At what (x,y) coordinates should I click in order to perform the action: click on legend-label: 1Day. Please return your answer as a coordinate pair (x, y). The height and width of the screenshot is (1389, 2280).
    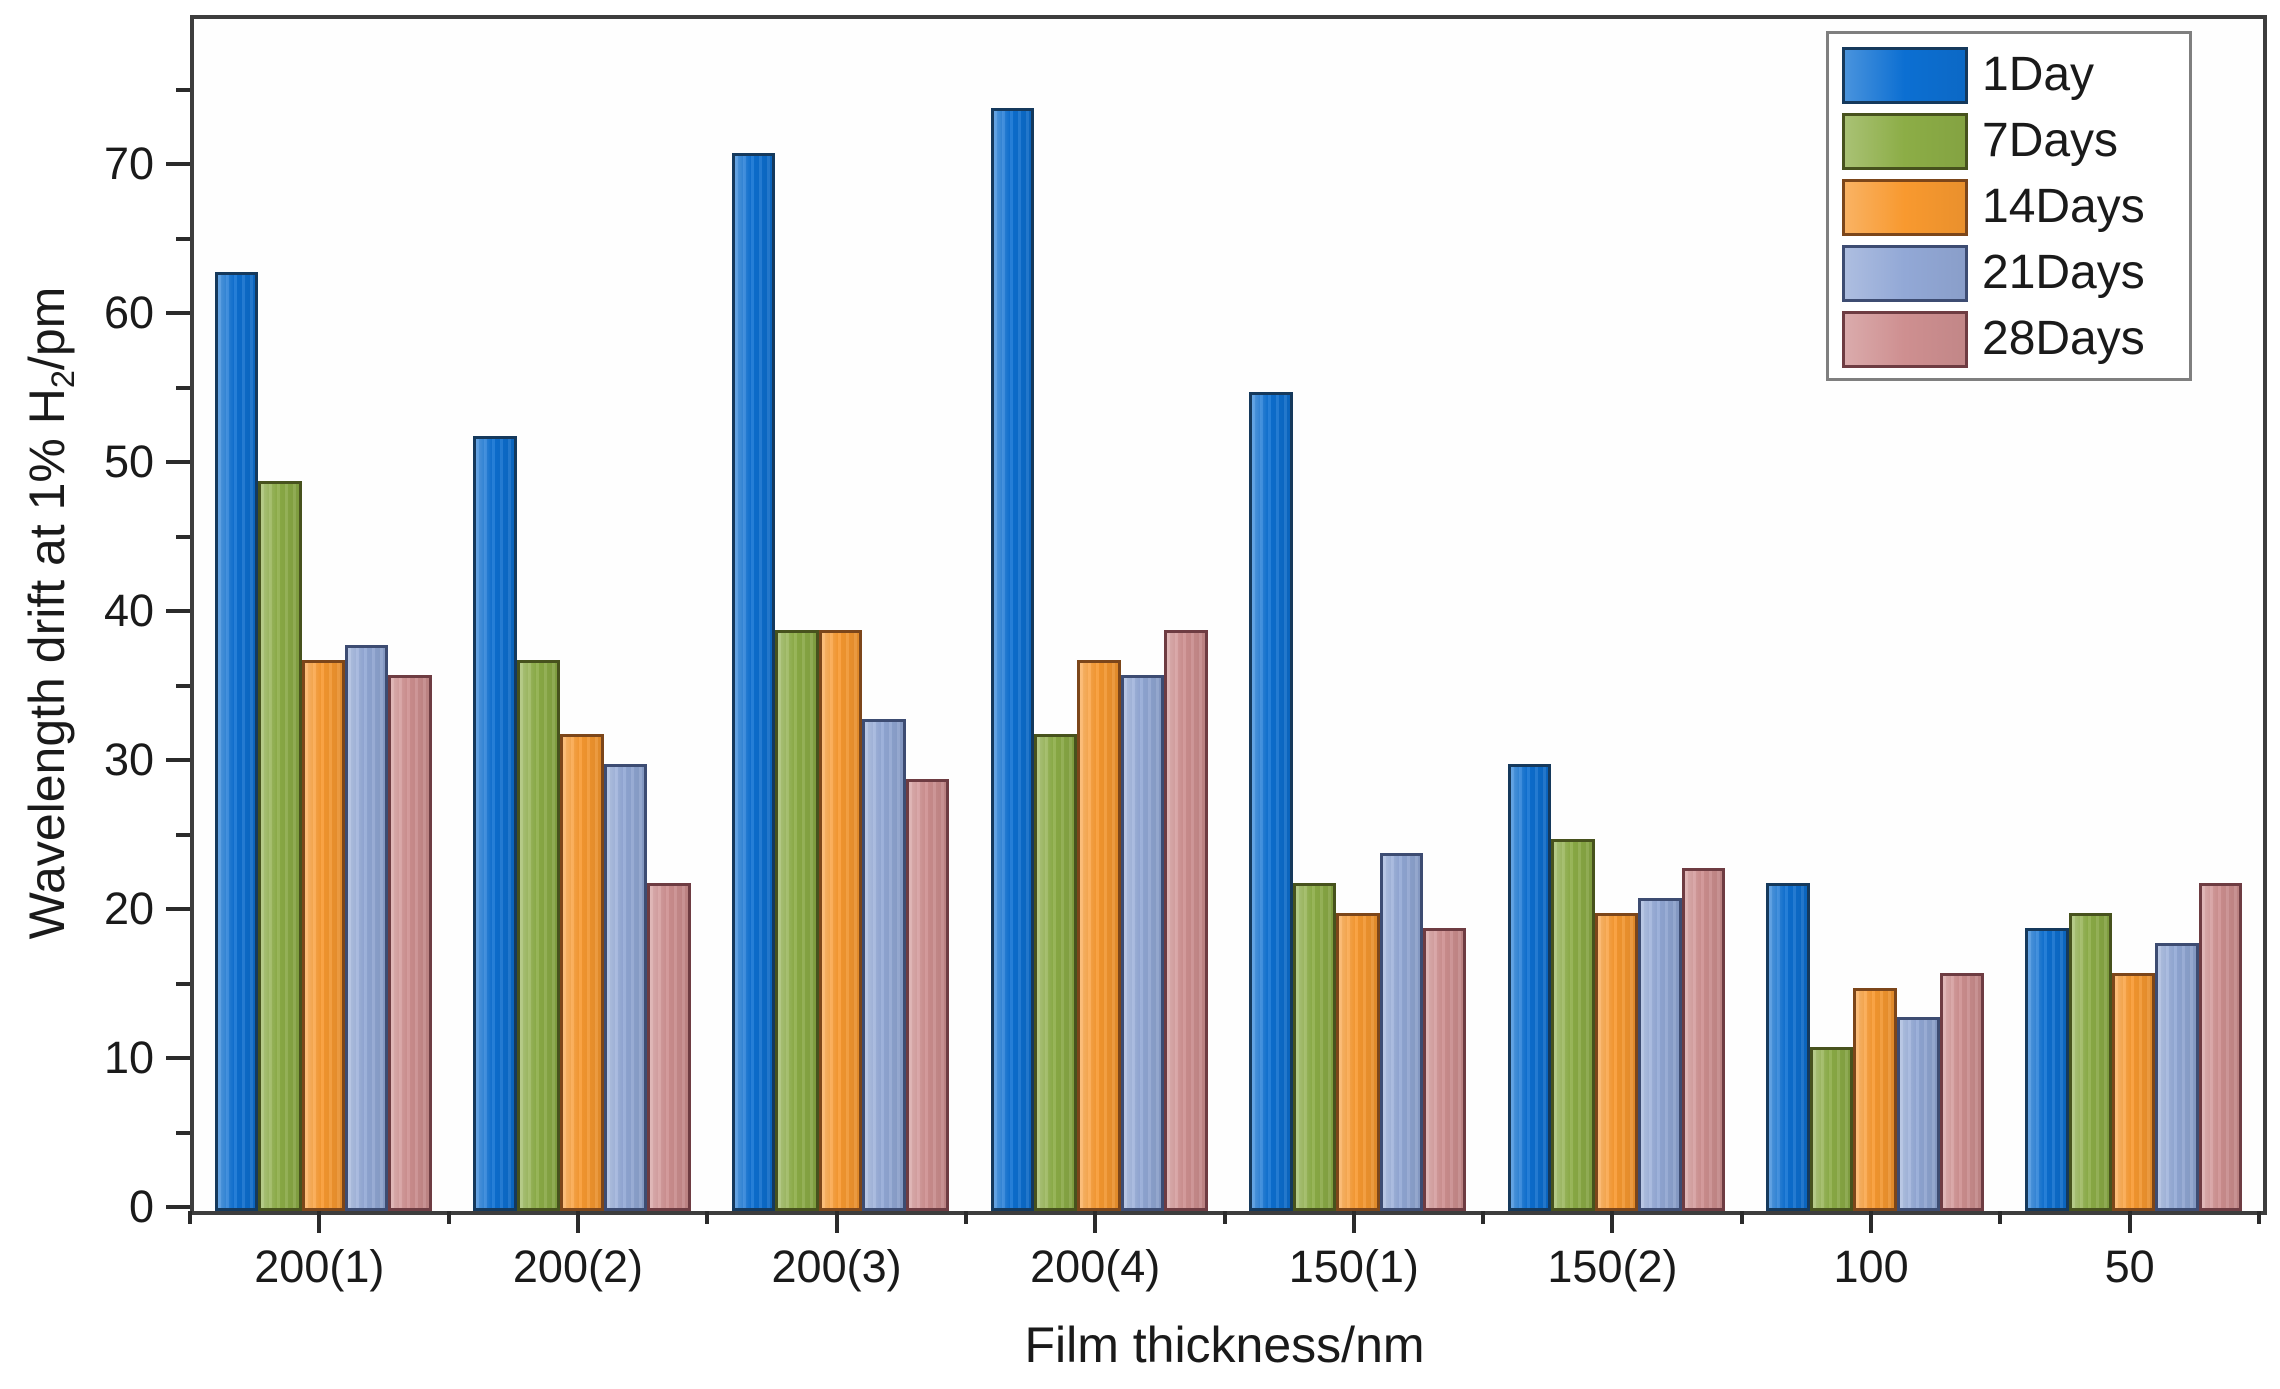
    Looking at the image, I should click on (2038, 74).